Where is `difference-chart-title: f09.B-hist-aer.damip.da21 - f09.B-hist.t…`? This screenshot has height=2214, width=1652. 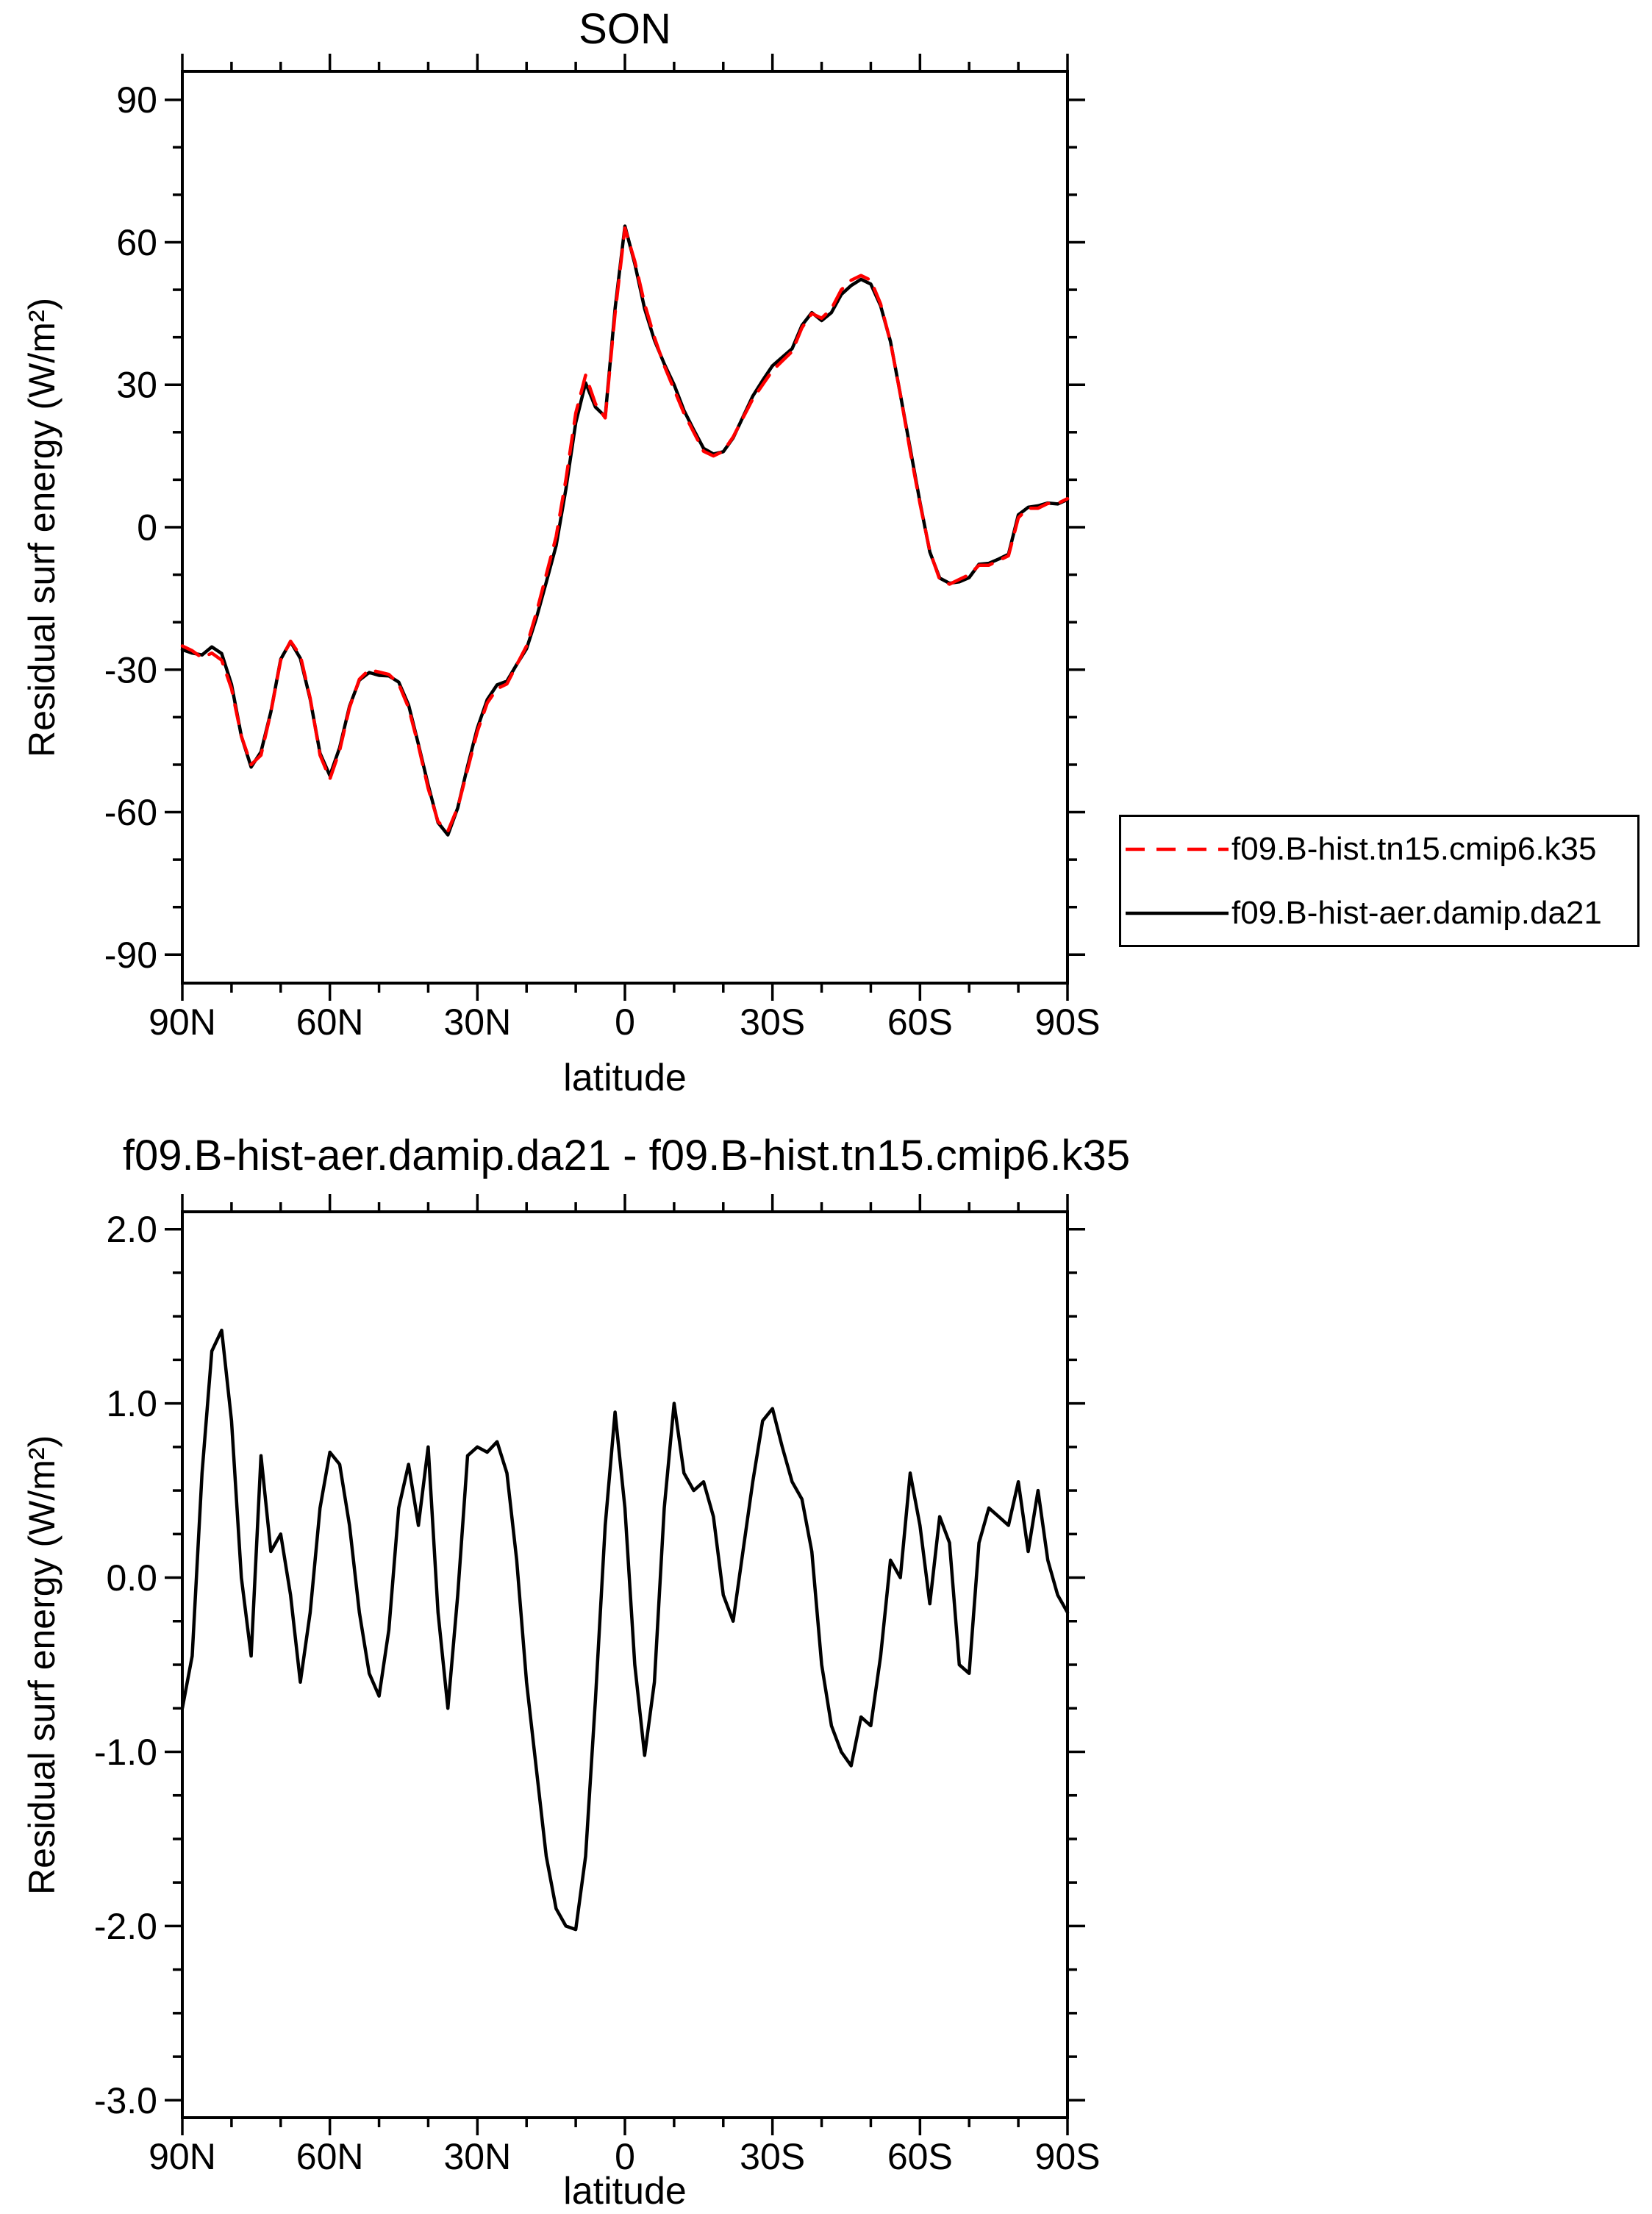 difference-chart-title: f09.B-hist-aer.damip.da21 - f09.B-hist.t… is located at coordinates (626, 1155).